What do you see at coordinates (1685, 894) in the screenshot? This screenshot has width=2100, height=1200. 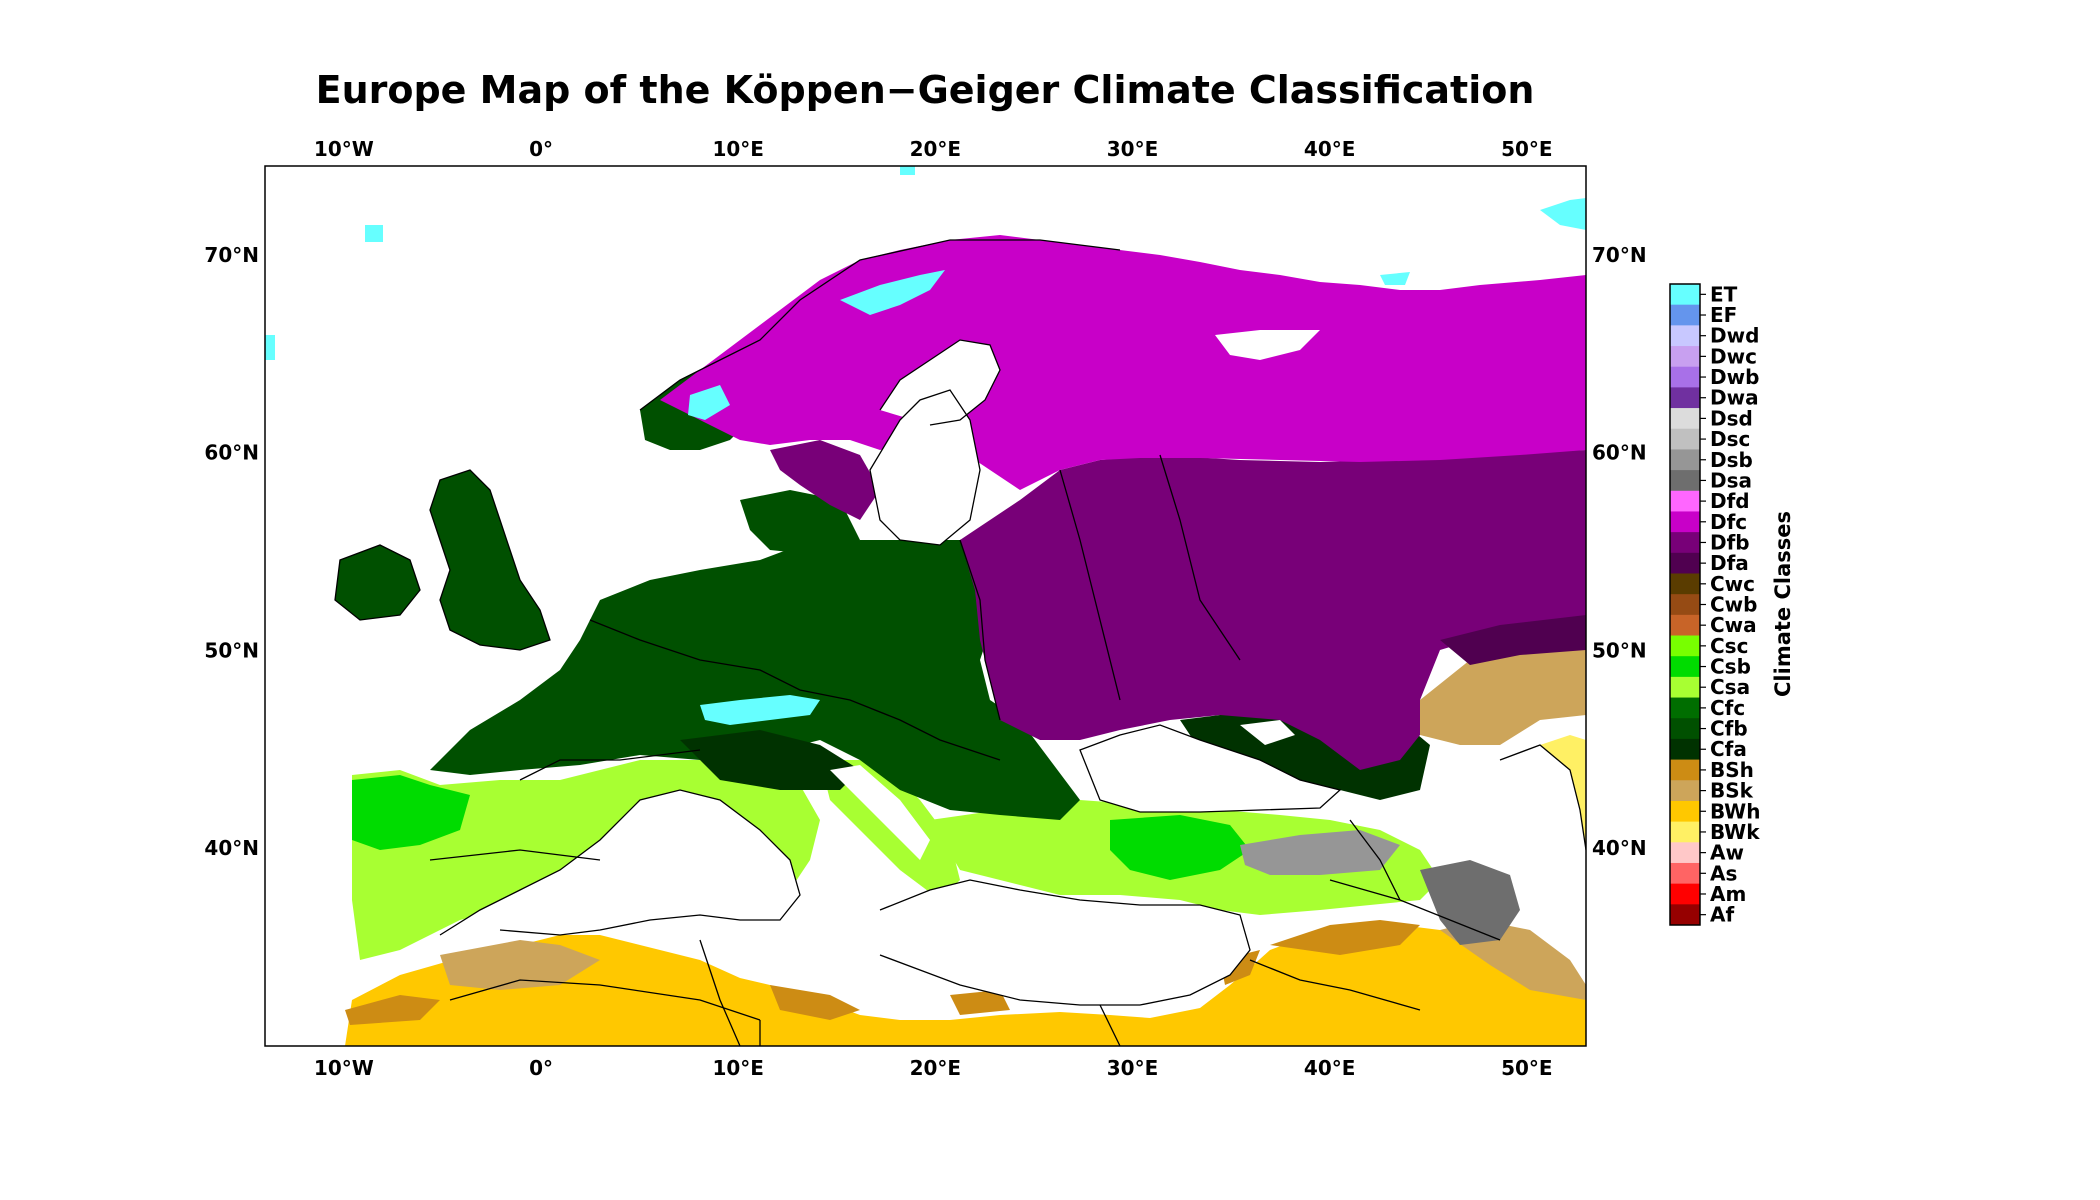 I see `colorbar-swatch-am` at bounding box center [1685, 894].